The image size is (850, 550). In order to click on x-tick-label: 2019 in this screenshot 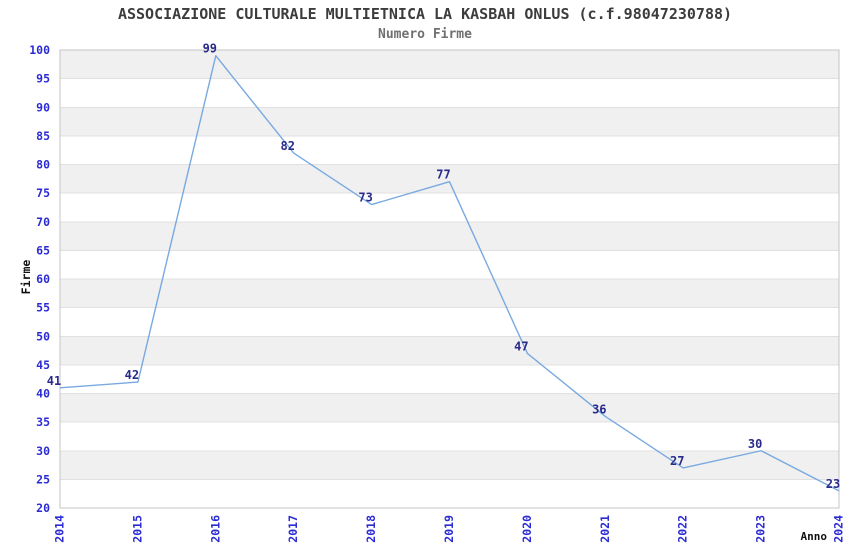, I will do `click(449, 529)`.